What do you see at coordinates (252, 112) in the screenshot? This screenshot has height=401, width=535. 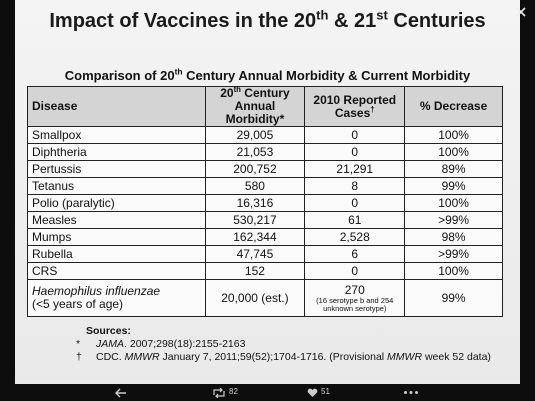 I see `header-text: Annual Morbidity` at bounding box center [252, 112].